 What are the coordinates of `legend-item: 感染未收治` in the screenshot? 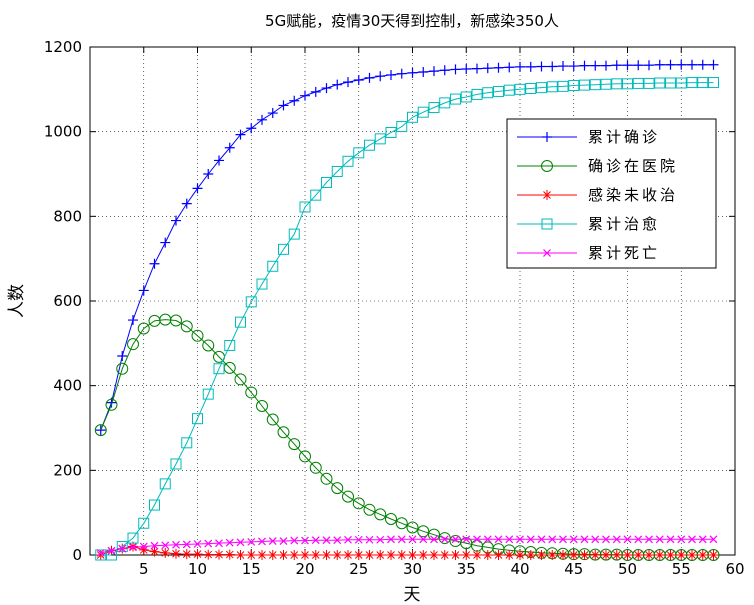 It's located at (596, 195).